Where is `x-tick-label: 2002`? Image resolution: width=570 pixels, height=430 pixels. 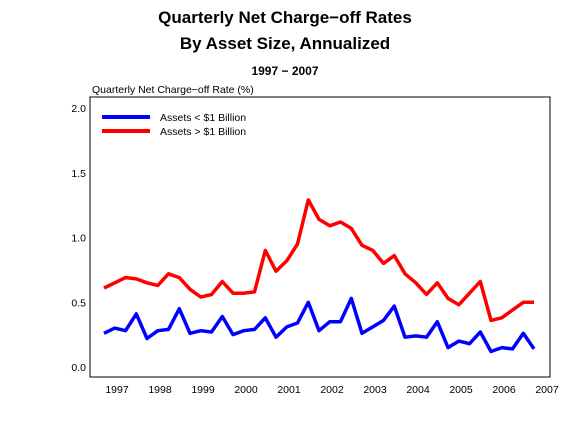 x-tick-label: 2002 is located at coordinates (332, 390).